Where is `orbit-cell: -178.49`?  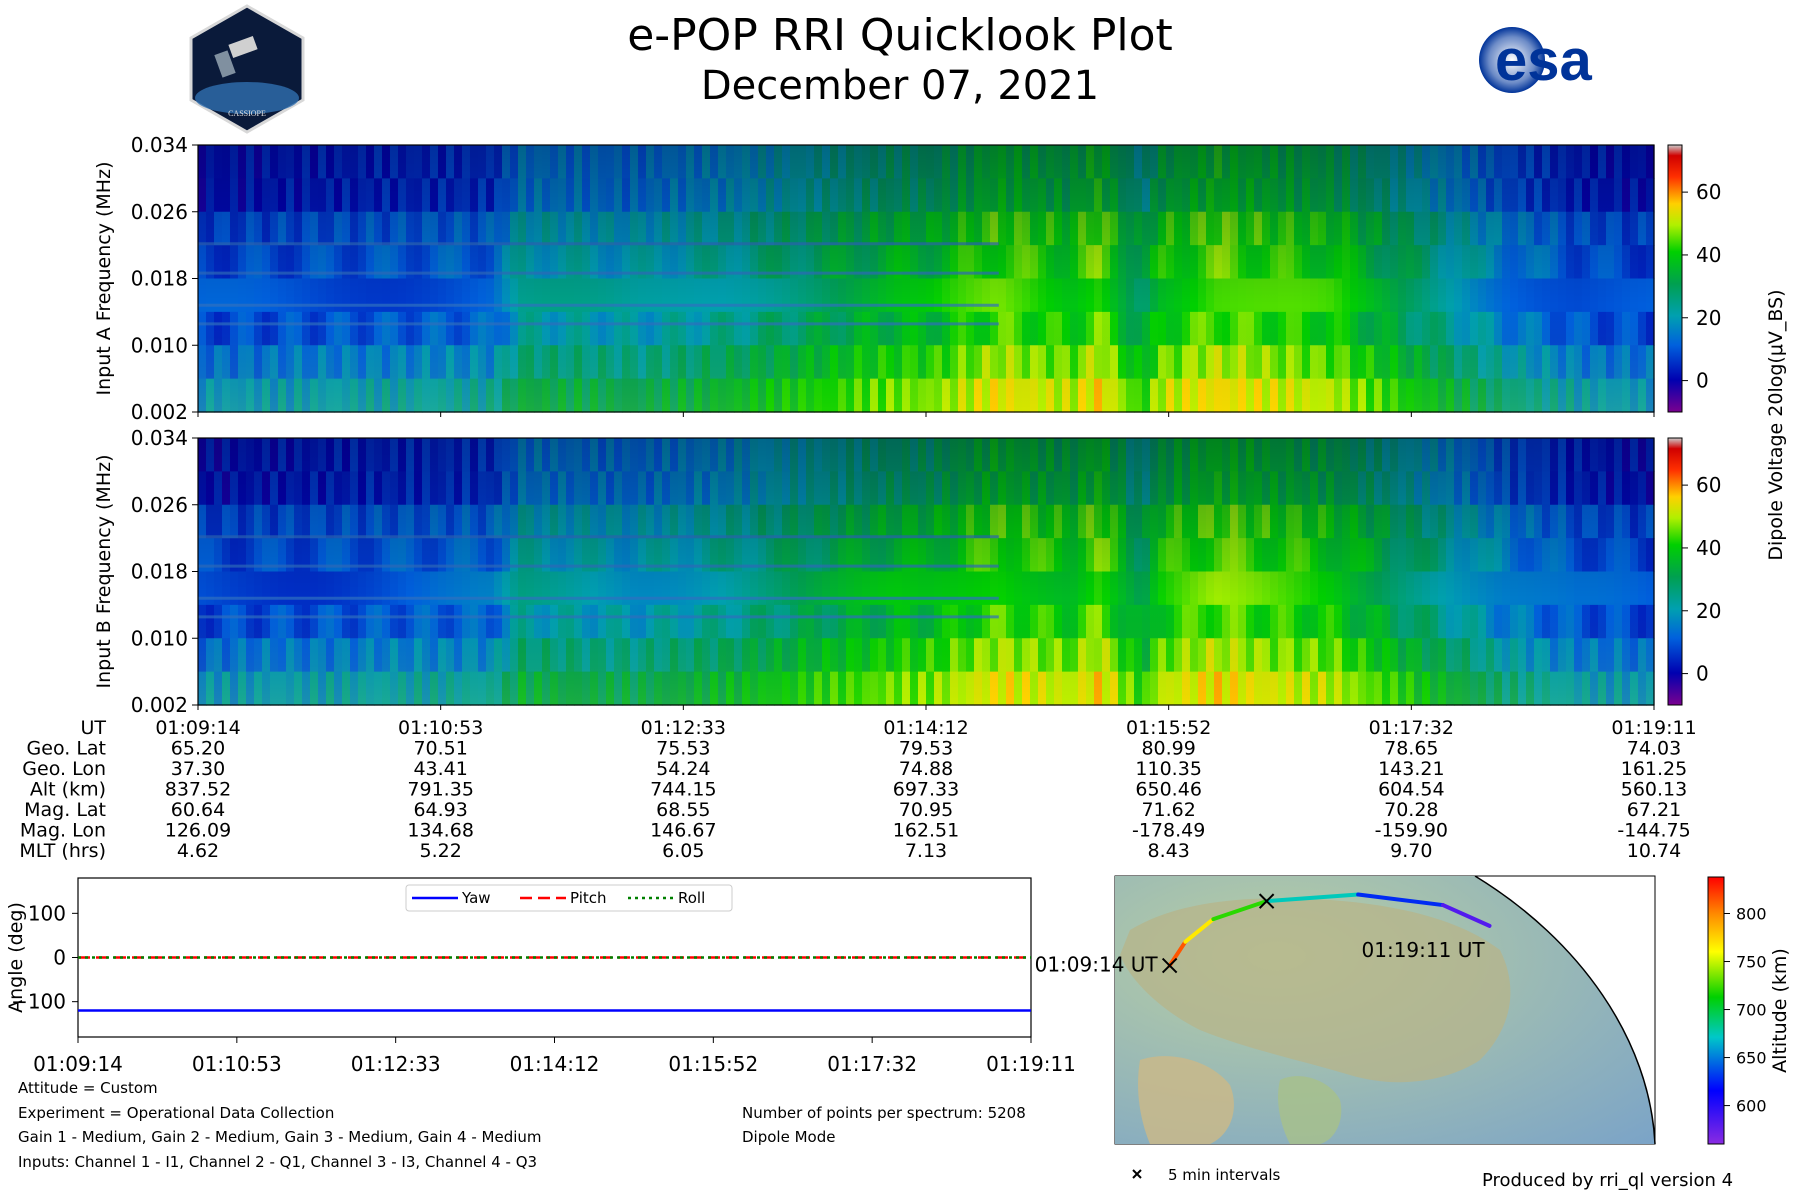
orbit-cell: -178.49 is located at coordinates (1168, 831).